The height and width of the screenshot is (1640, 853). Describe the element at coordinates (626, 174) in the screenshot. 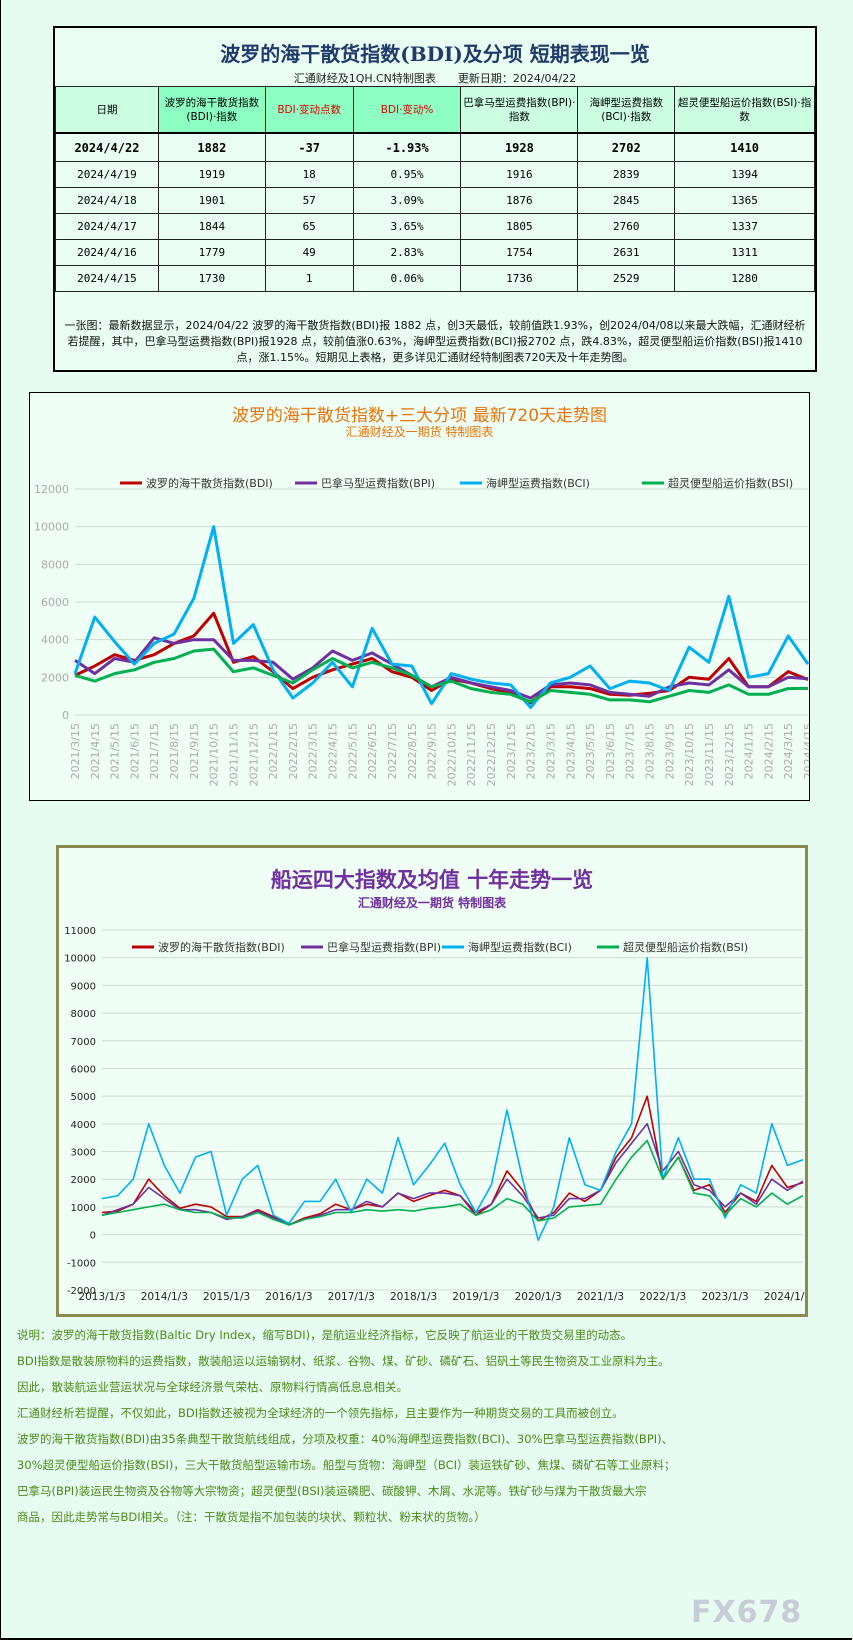

I see `table-cell: 2839` at that location.